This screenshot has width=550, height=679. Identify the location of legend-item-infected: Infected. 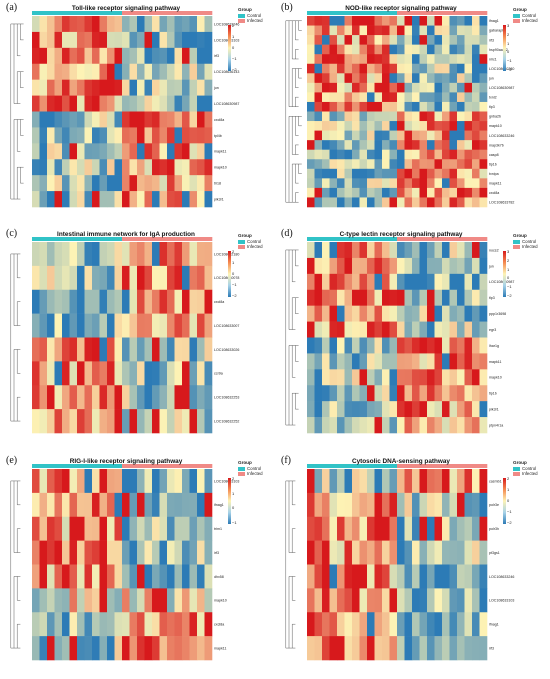
(250, 20).